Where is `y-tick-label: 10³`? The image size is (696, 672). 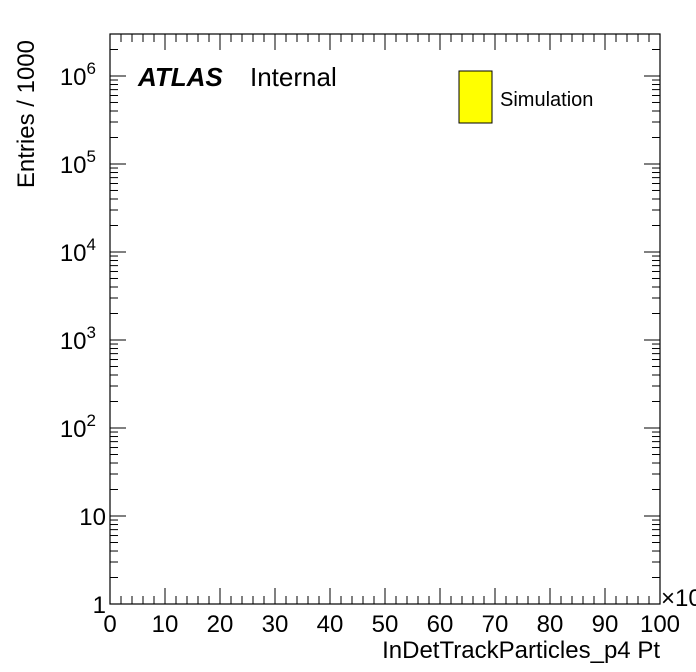
y-tick-label: 10³ is located at coordinates (78, 339).